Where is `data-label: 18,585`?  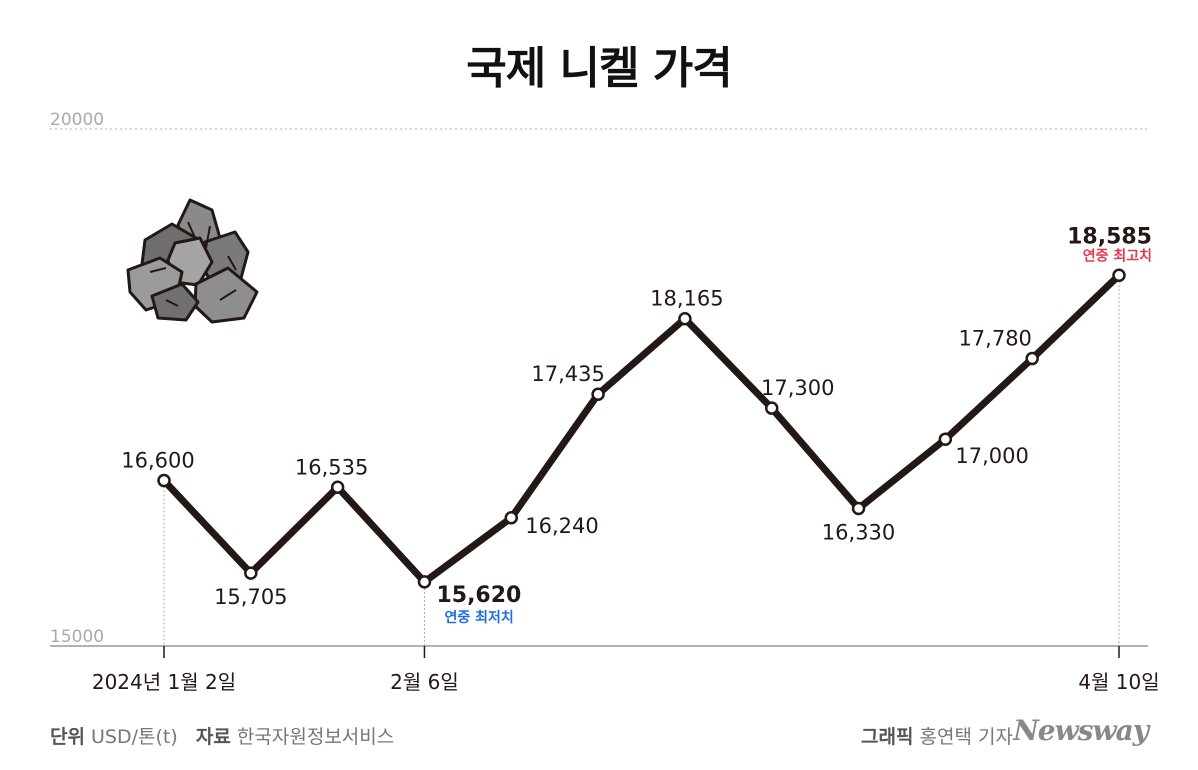
data-label: 18,585 is located at coordinates (1109, 236).